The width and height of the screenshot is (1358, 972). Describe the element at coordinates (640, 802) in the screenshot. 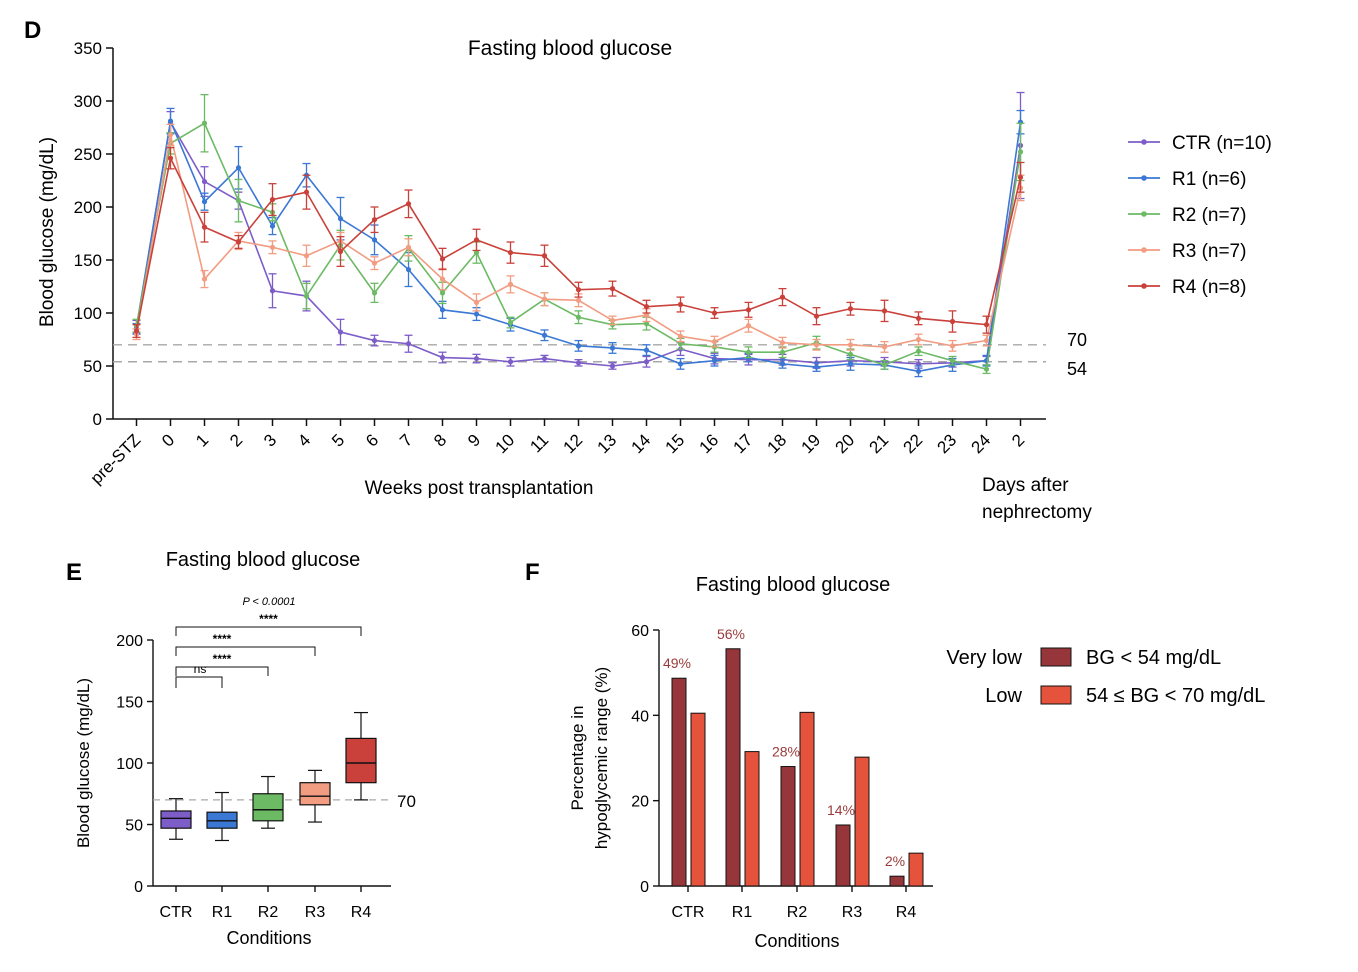

I see `y-tick-label: 20` at that location.